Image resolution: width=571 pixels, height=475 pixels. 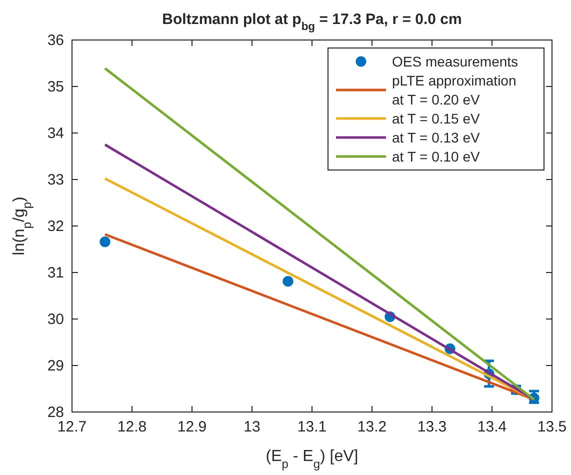 I want to click on x-tick-label: 13.3, so click(x=432, y=427).